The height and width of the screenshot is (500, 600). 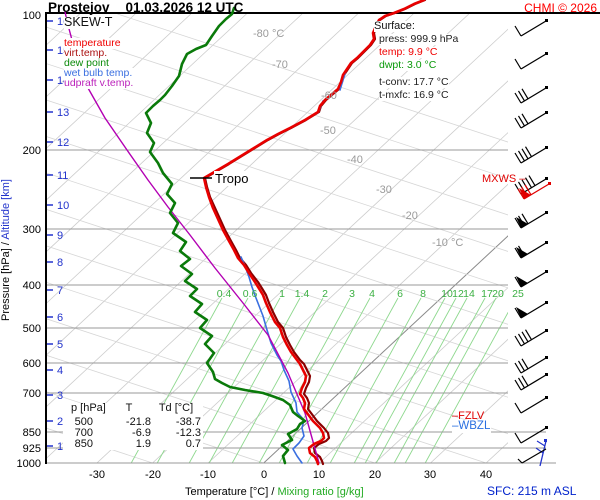 I want to click on isotherm-label: -80 °C, so click(x=268, y=34).